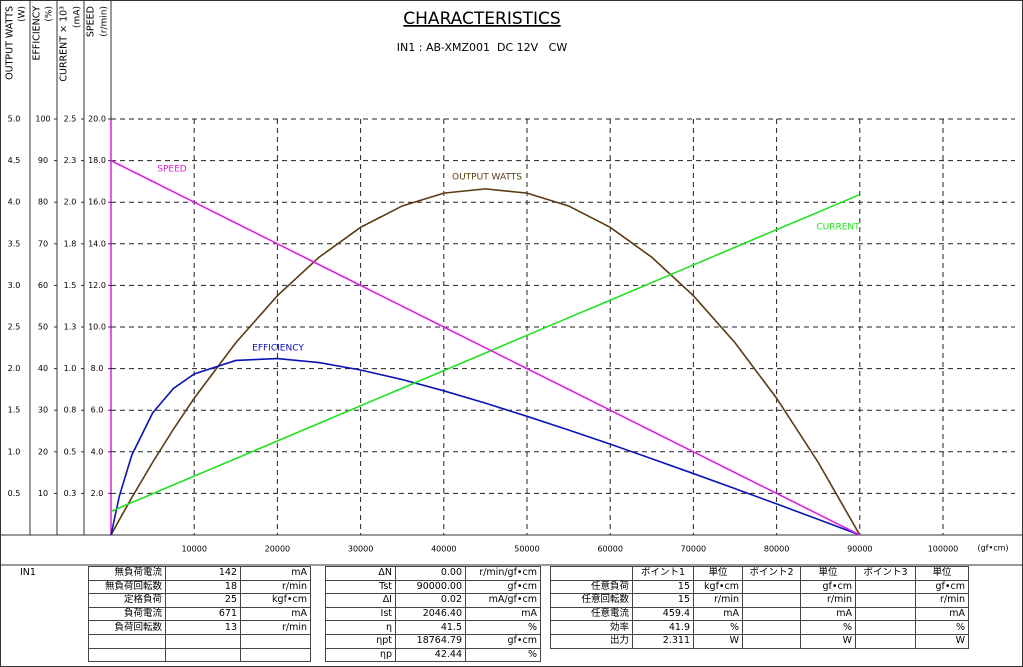 Image resolution: width=1023 pixels, height=667 pixels. Describe the element at coordinates (503, 600) in the screenshot. I see `table-cell: mA/gf•cm` at that location.